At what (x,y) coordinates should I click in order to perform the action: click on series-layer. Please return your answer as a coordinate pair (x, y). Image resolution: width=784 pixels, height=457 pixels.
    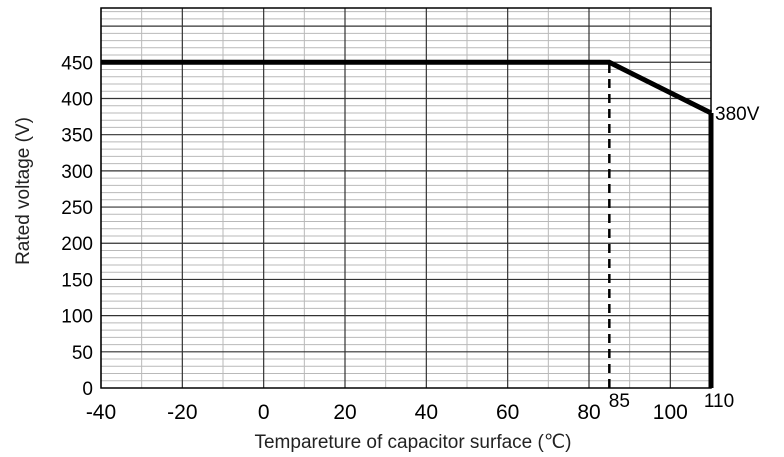
    Looking at the image, I should click on (407, 87).